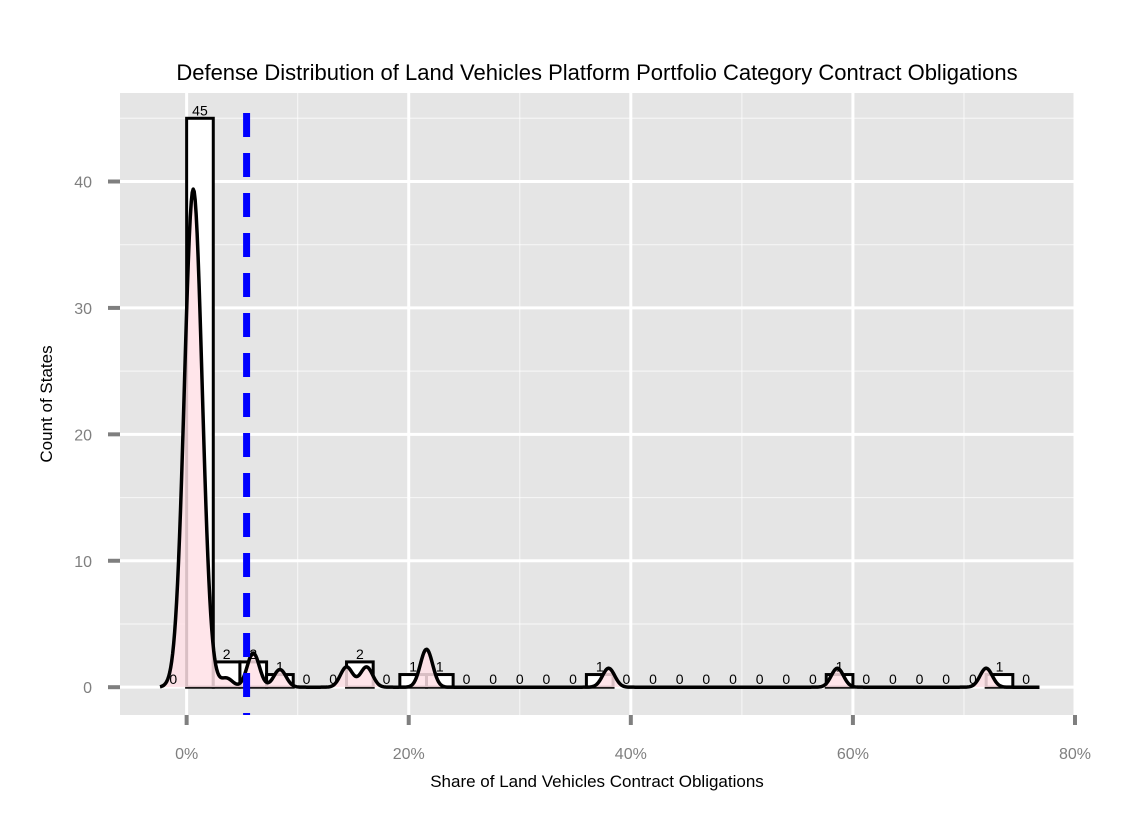 The image size is (1125, 825). I want to click on x-tick-label: 60%, so click(853, 754).